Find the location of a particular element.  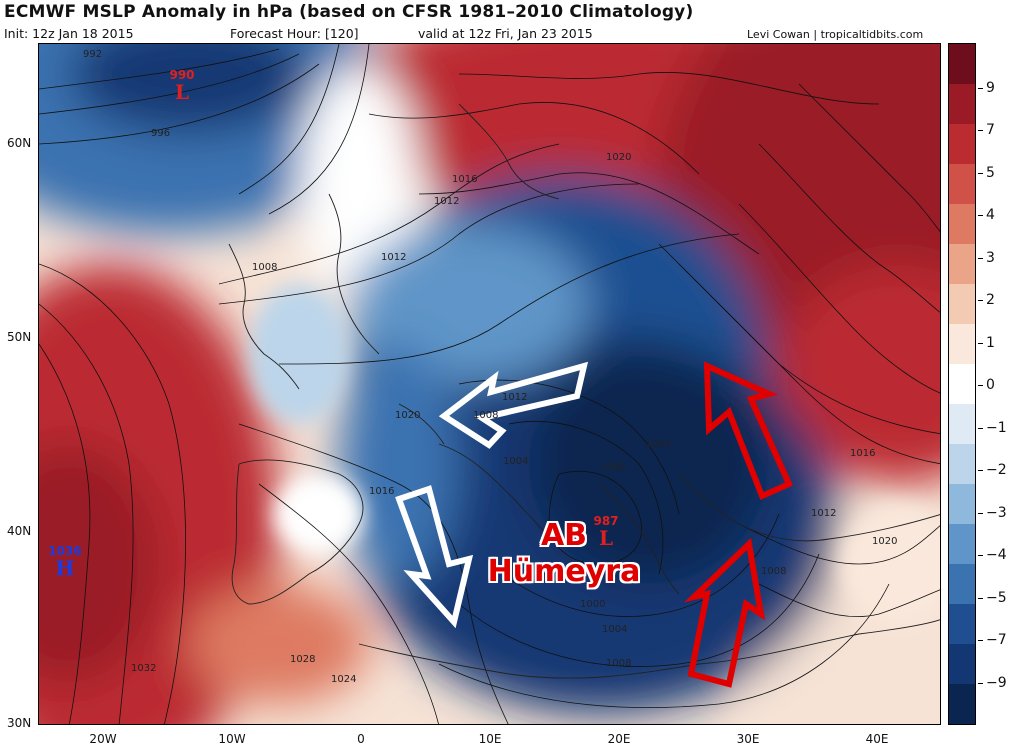

red-arrow-northeast-lower is located at coordinates (725, 612).